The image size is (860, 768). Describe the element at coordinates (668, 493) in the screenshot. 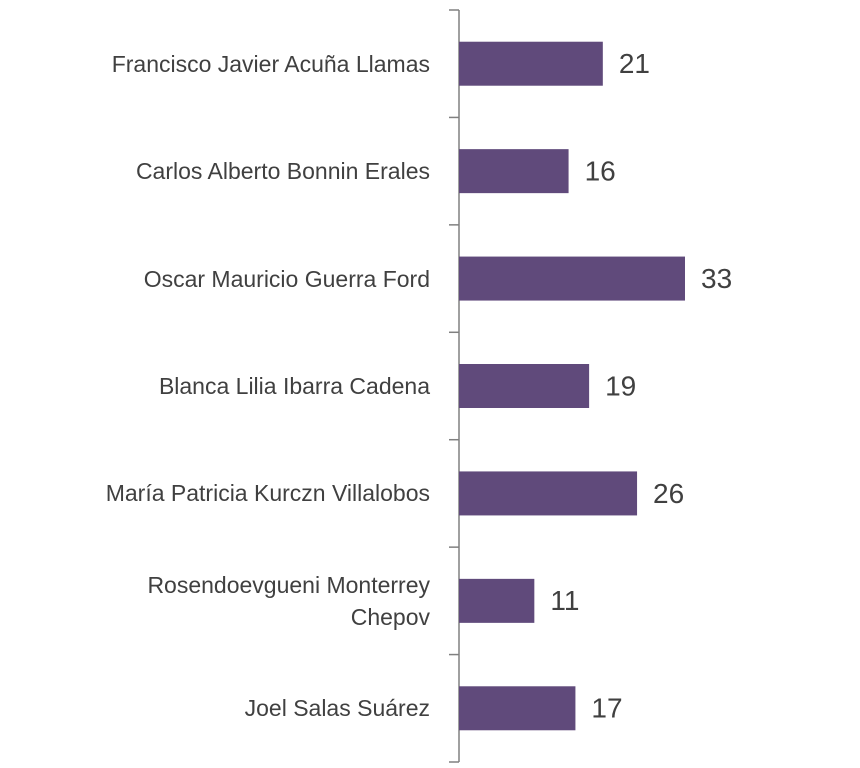

I see `value-label: 26` at that location.